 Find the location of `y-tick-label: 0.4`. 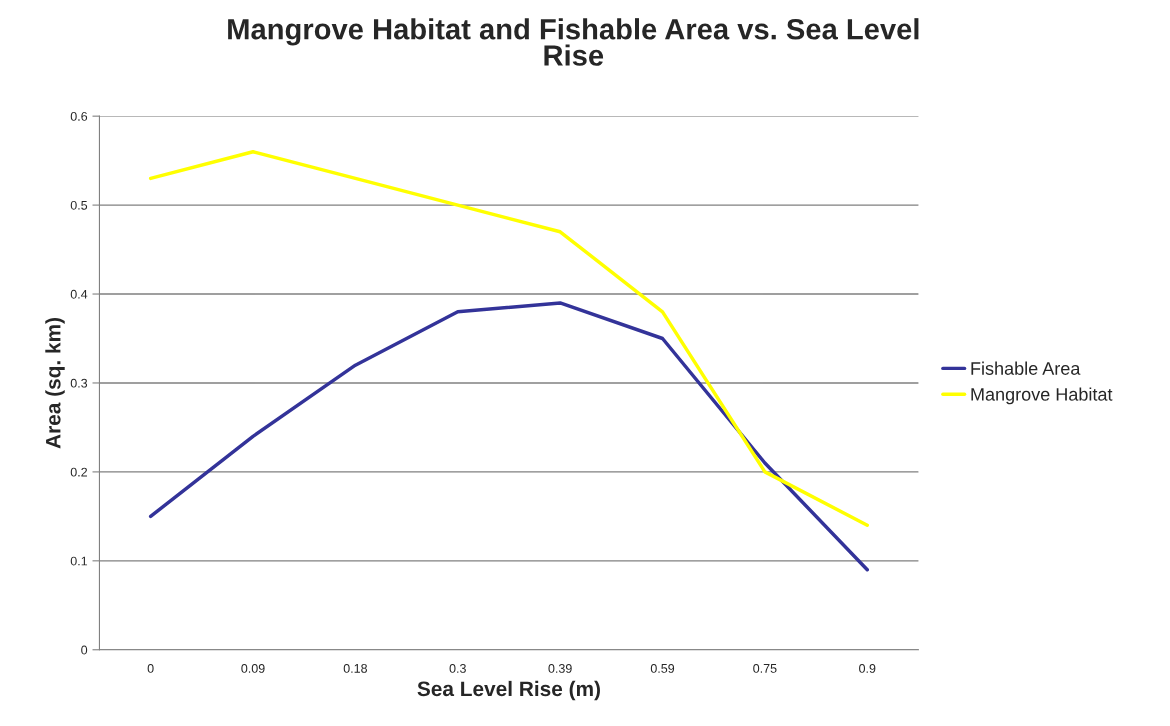

y-tick-label: 0.4 is located at coordinates (79, 294).